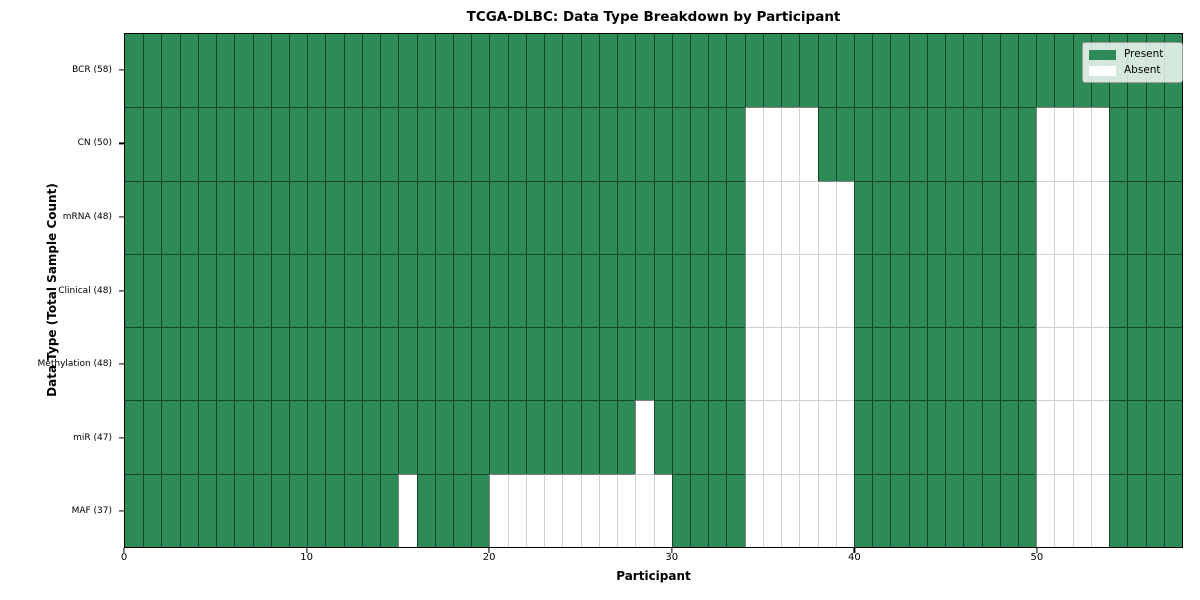 The width and height of the screenshot is (1200, 600). What do you see at coordinates (1132, 54) in the screenshot?
I see `legend-item: Present` at bounding box center [1132, 54].